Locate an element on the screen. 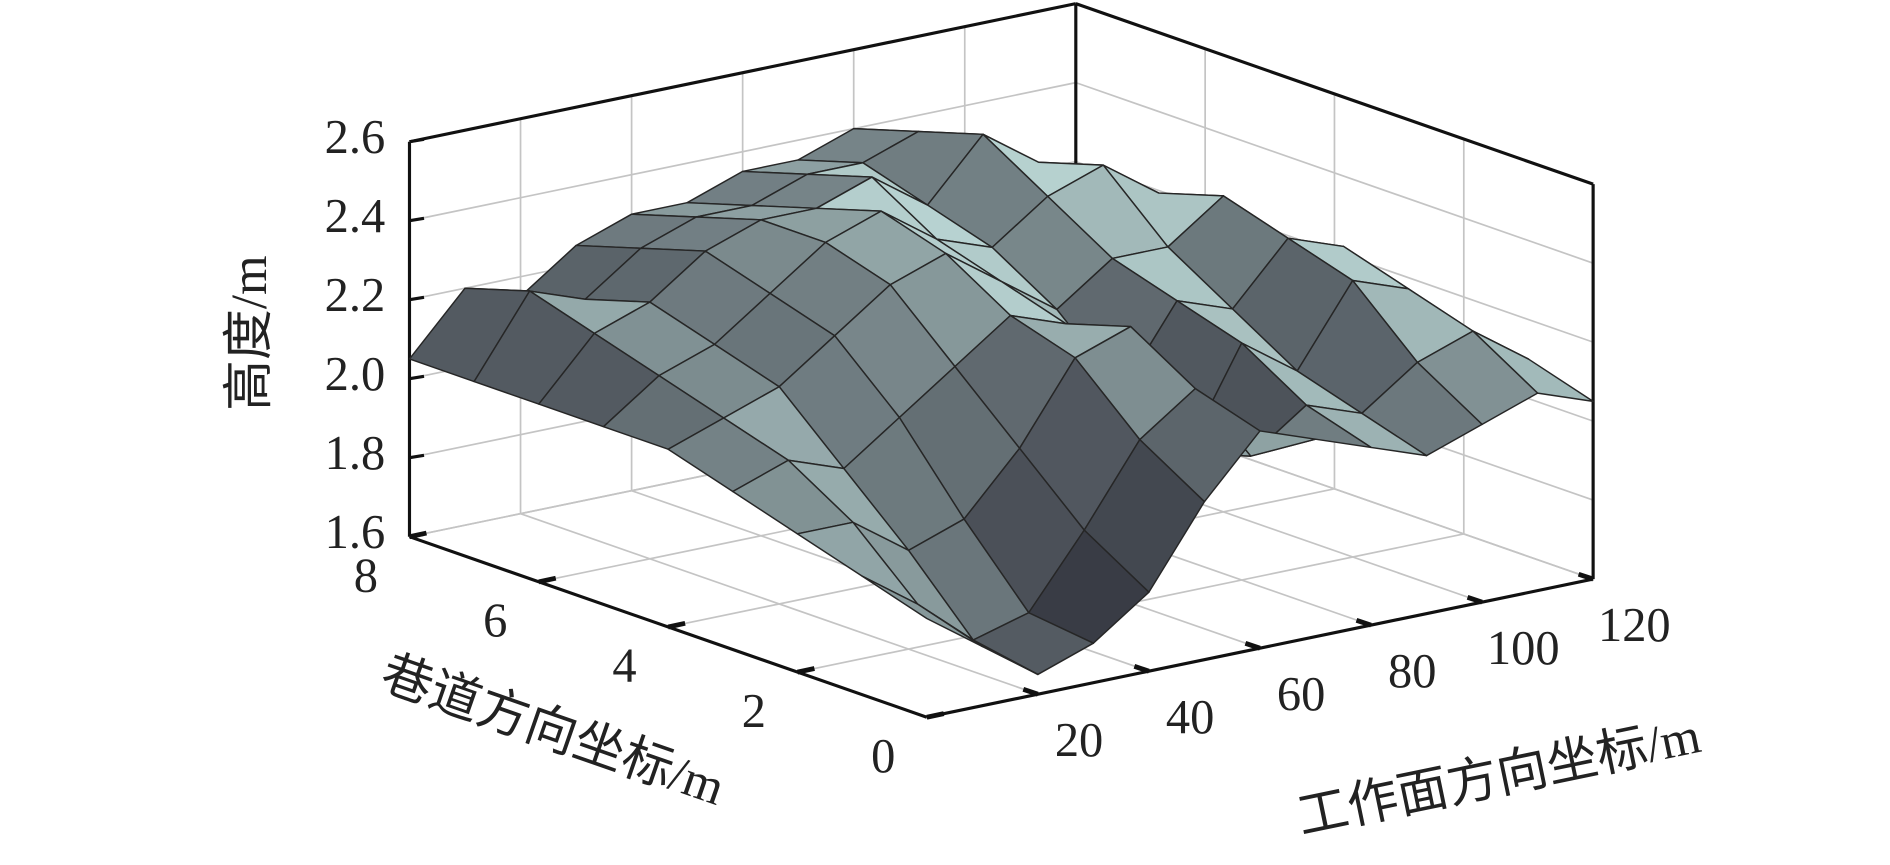 This screenshot has width=1890, height=865. z-axis-label: 高度/m is located at coordinates (250, 332).